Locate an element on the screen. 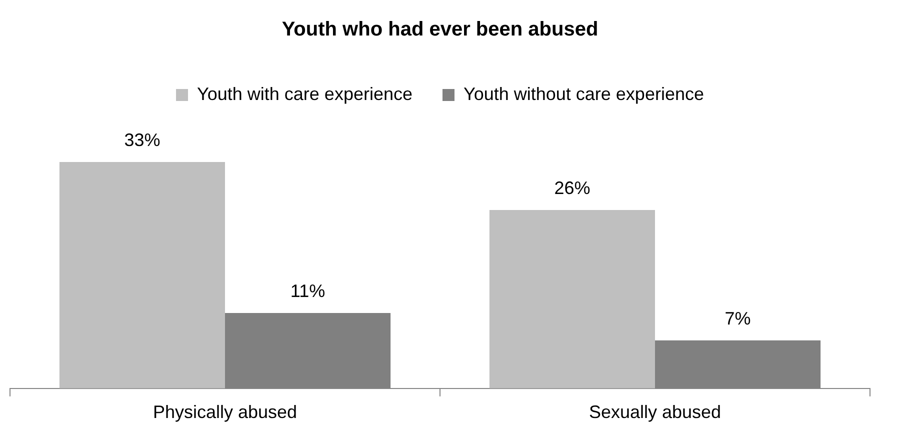 The width and height of the screenshot is (910, 430). data-label: 33% is located at coordinates (142, 140).